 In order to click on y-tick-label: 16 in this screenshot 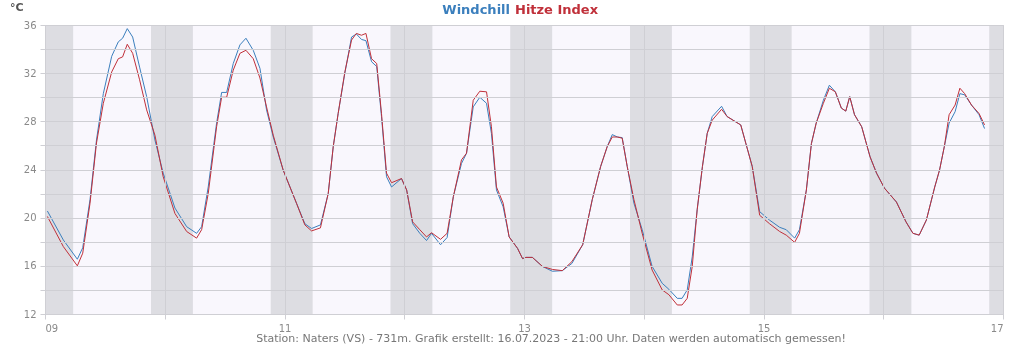, I will do `click(30, 266)`.